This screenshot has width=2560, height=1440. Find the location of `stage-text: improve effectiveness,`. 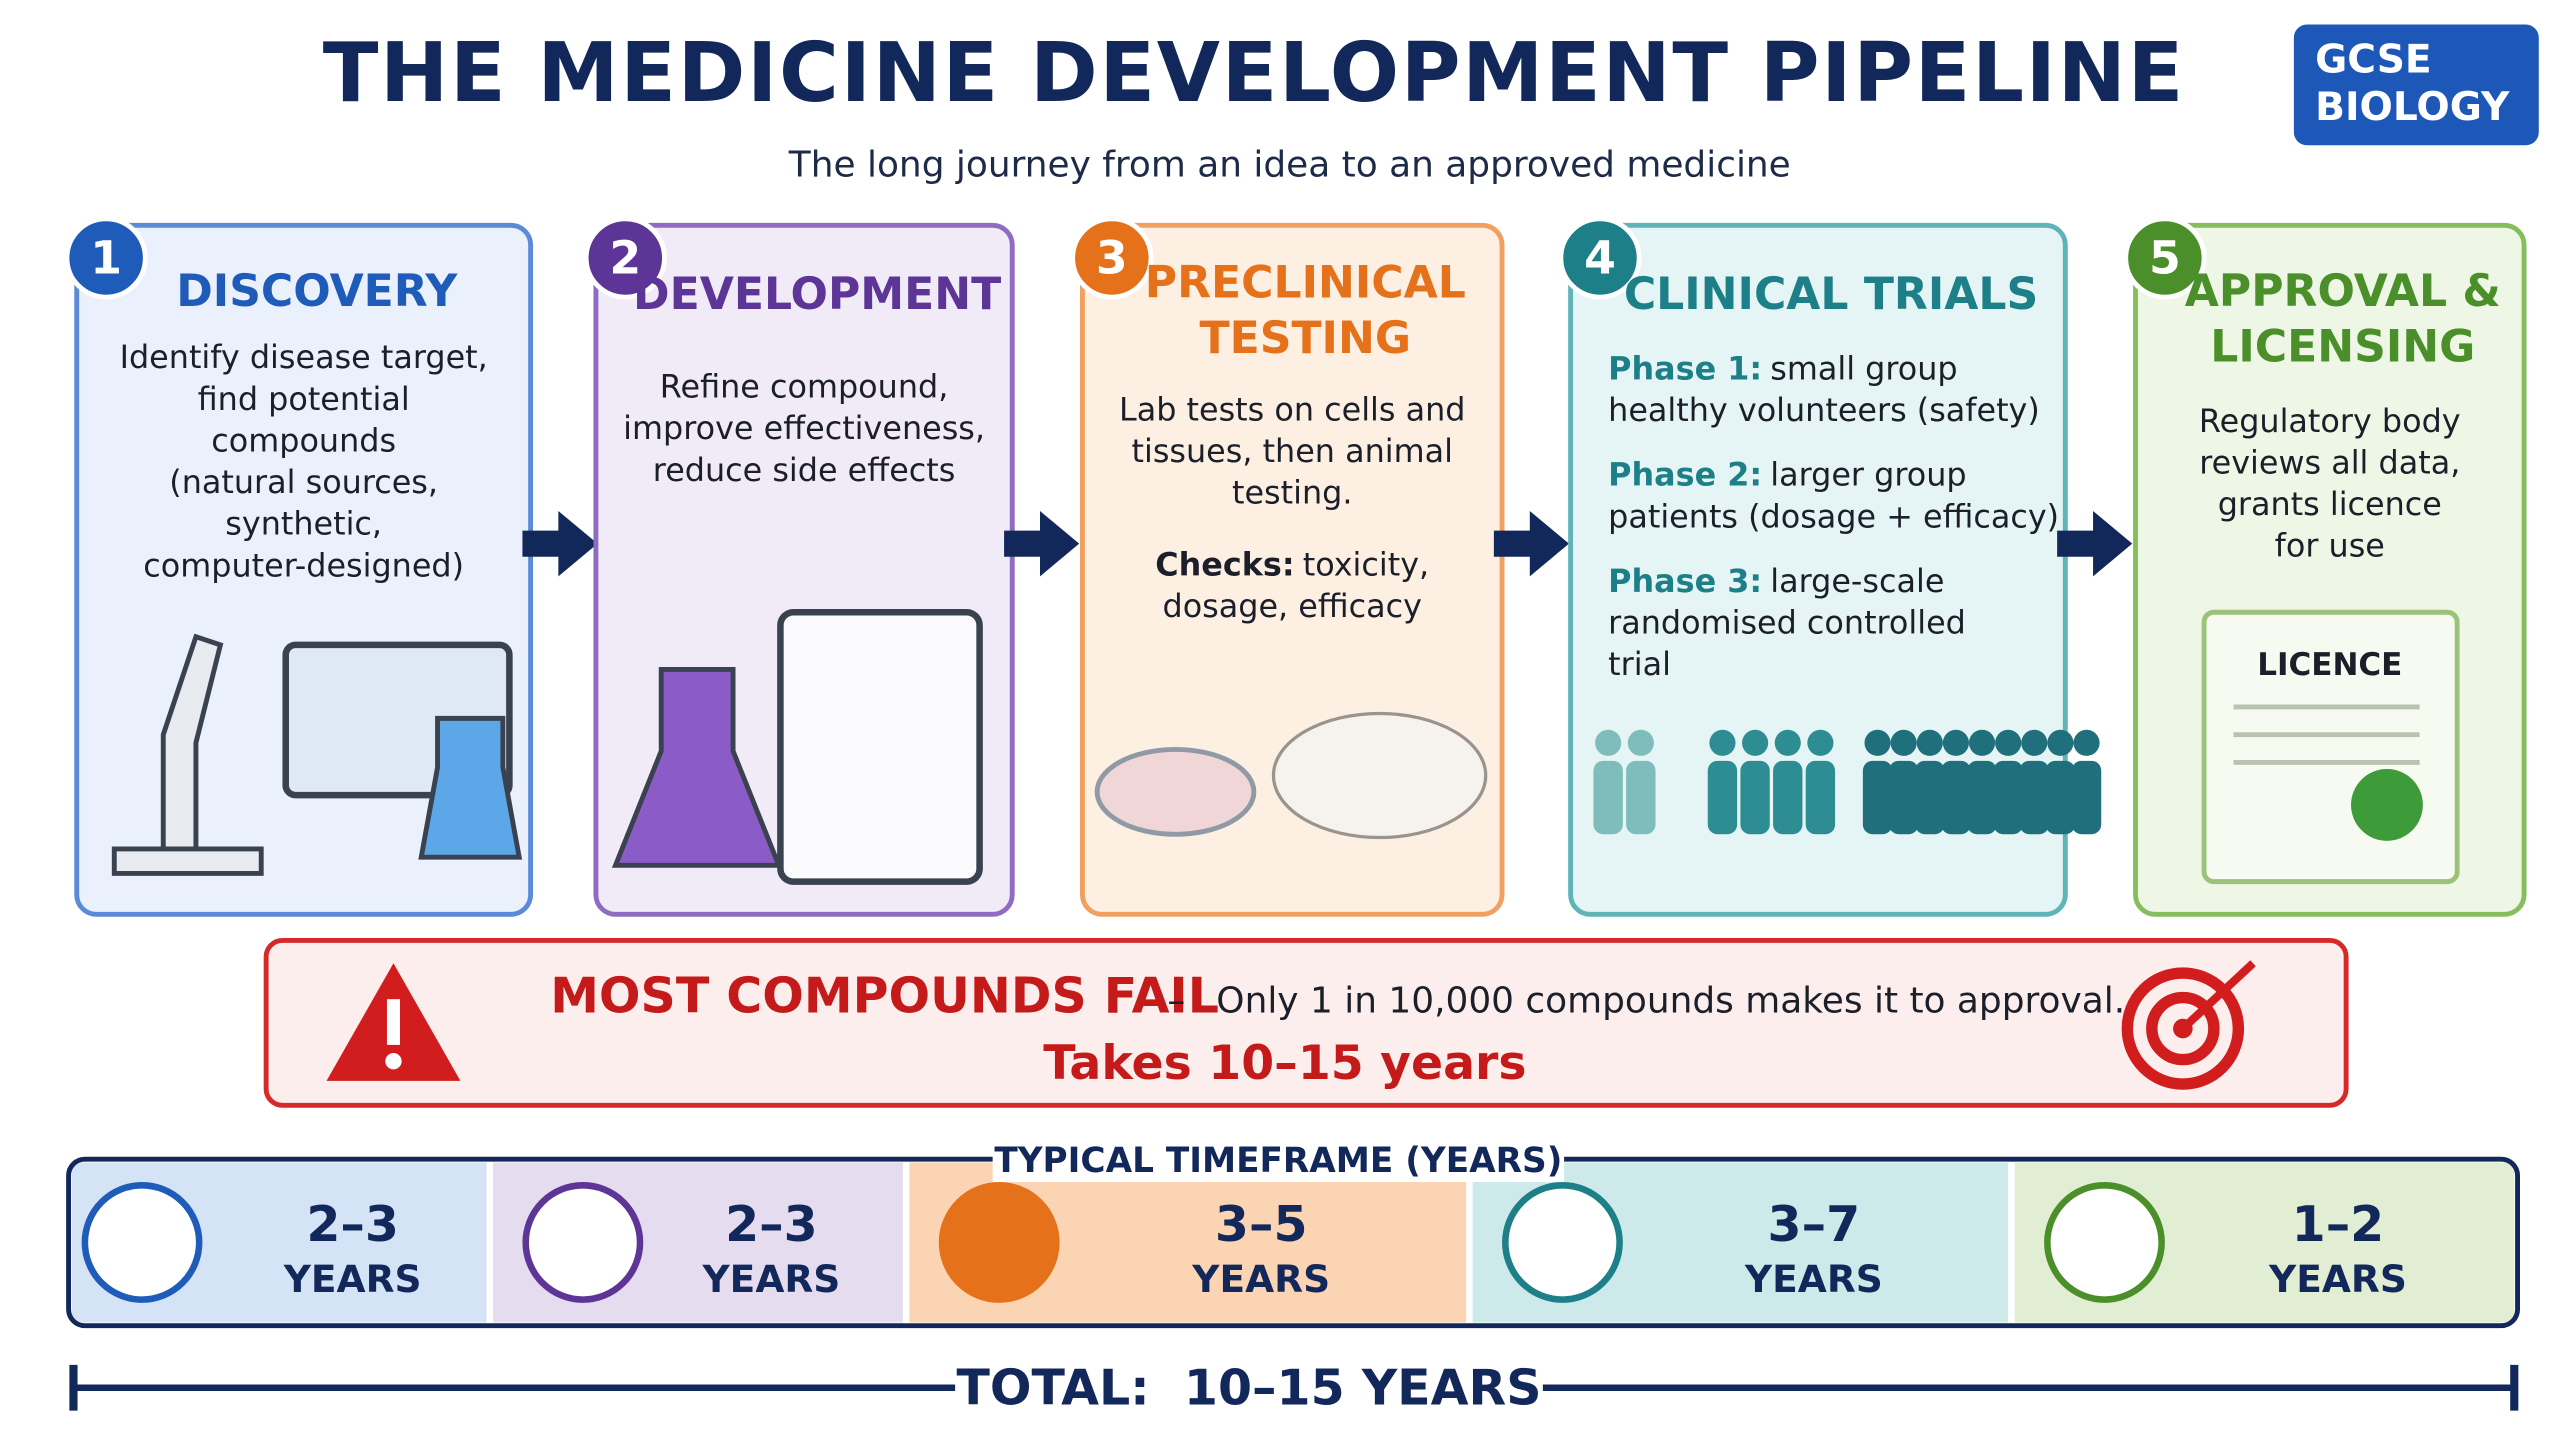

stage-text: improve effectiveness, is located at coordinates (804, 428).